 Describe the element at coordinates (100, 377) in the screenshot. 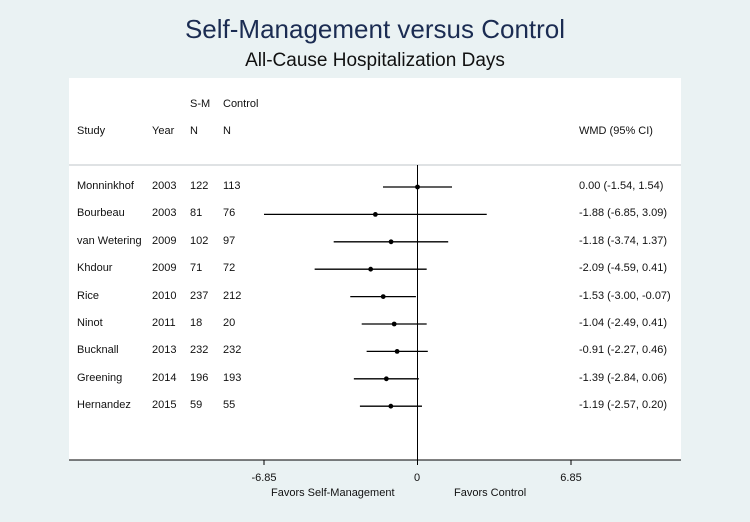

I see `row-study: Greening` at that location.